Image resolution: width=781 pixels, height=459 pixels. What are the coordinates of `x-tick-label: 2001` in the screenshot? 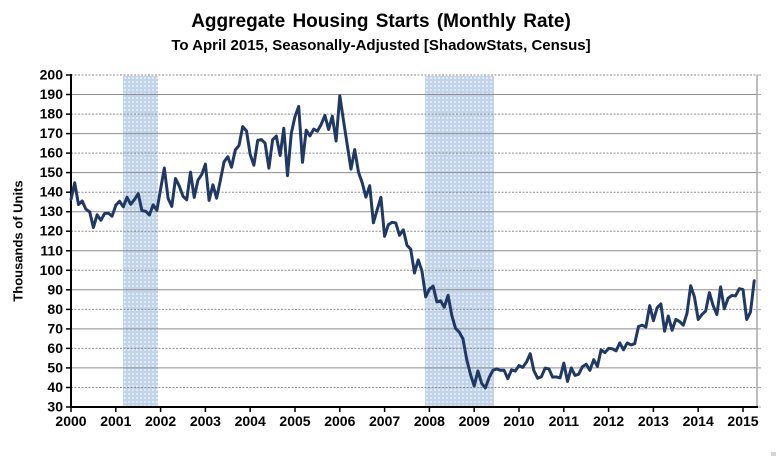 It's located at (115, 421).